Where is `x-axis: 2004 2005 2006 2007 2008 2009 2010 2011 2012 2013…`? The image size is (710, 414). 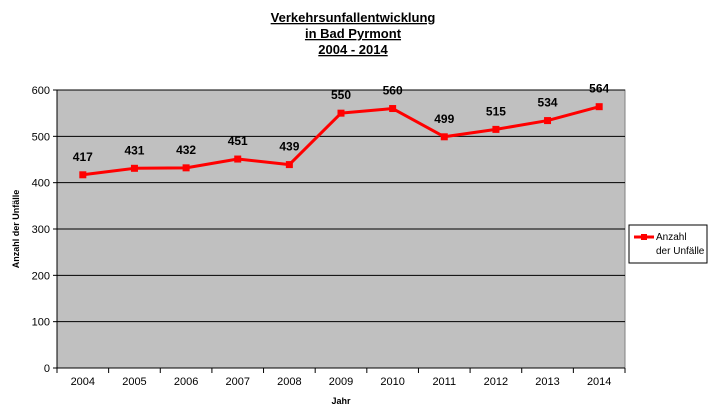 x-axis: 2004 2005 2006 2007 2008 2009 2010 2011 2012 2013… is located at coordinates (341, 377).